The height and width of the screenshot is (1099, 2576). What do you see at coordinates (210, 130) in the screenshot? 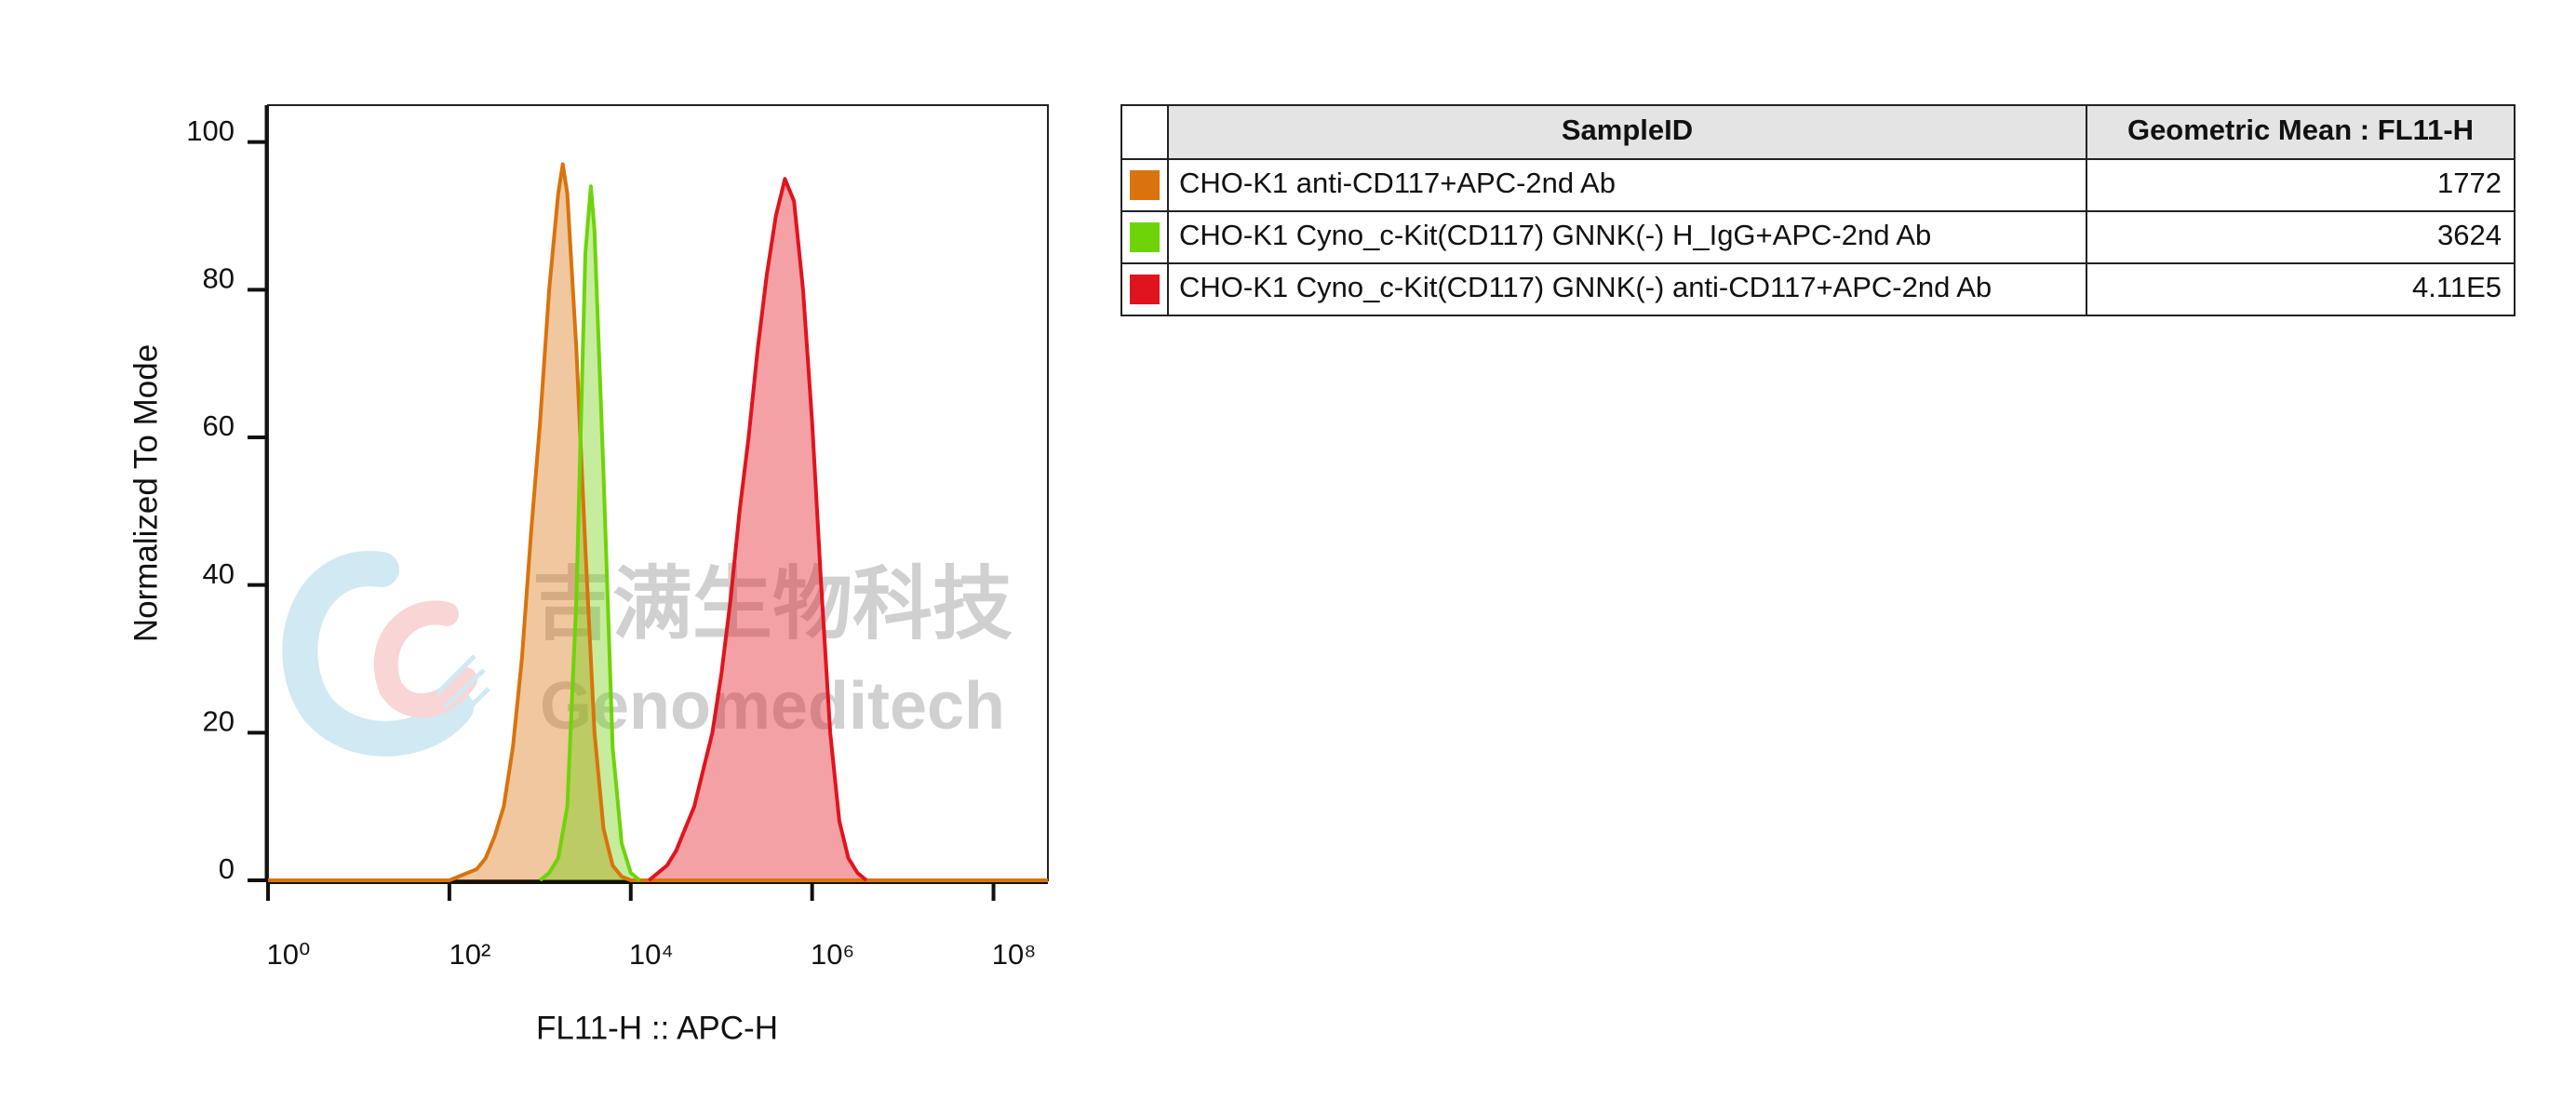
I see `y-tick-label: 100` at bounding box center [210, 130].